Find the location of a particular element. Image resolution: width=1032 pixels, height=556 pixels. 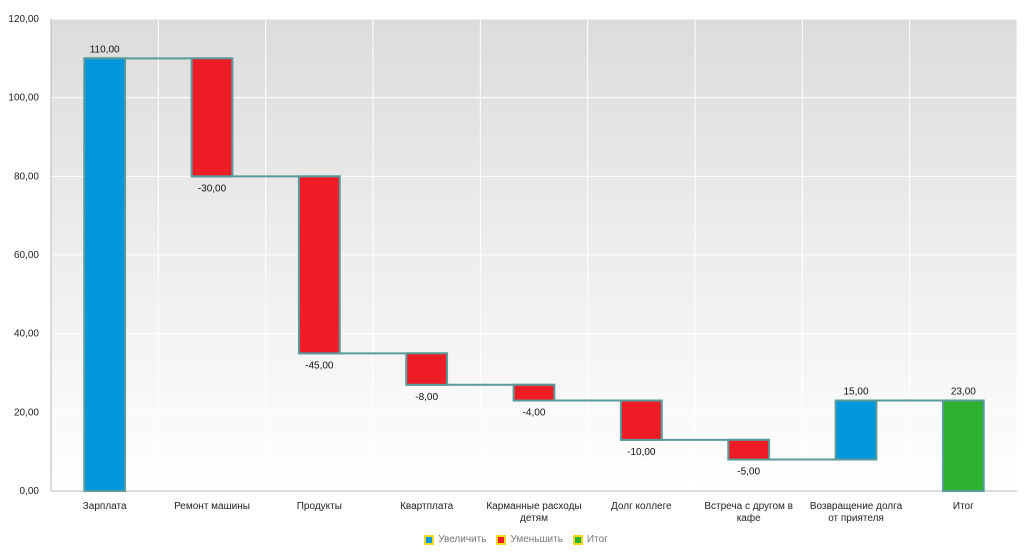

legend-swatch-increase is located at coordinates (429, 539).